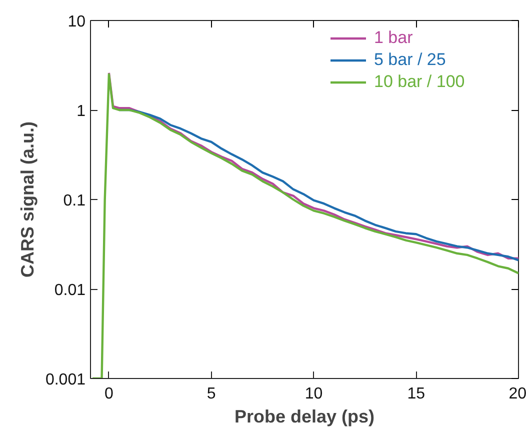 The height and width of the screenshot is (438, 526). Describe the element at coordinates (313, 394) in the screenshot. I see `x-tick-label: 10` at that location.